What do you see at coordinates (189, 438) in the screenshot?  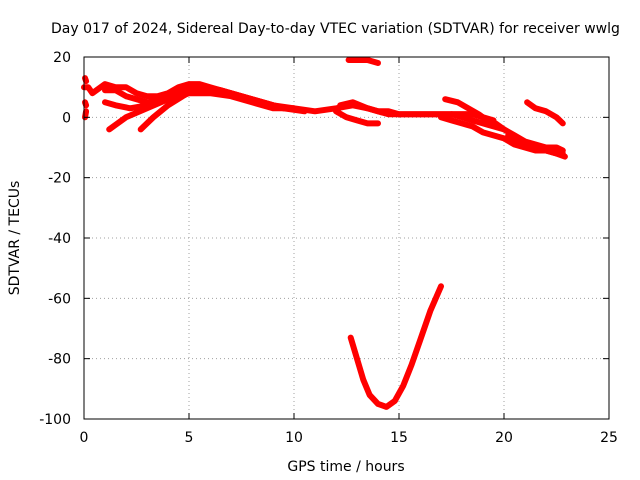 I see `x-tick-label: 5` at bounding box center [189, 438].